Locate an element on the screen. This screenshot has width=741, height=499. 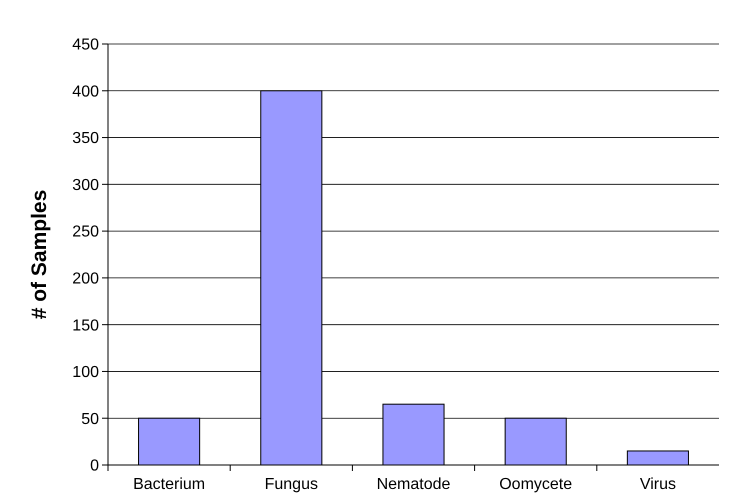
y-tick-label: 100 is located at coordinates (86, 373).